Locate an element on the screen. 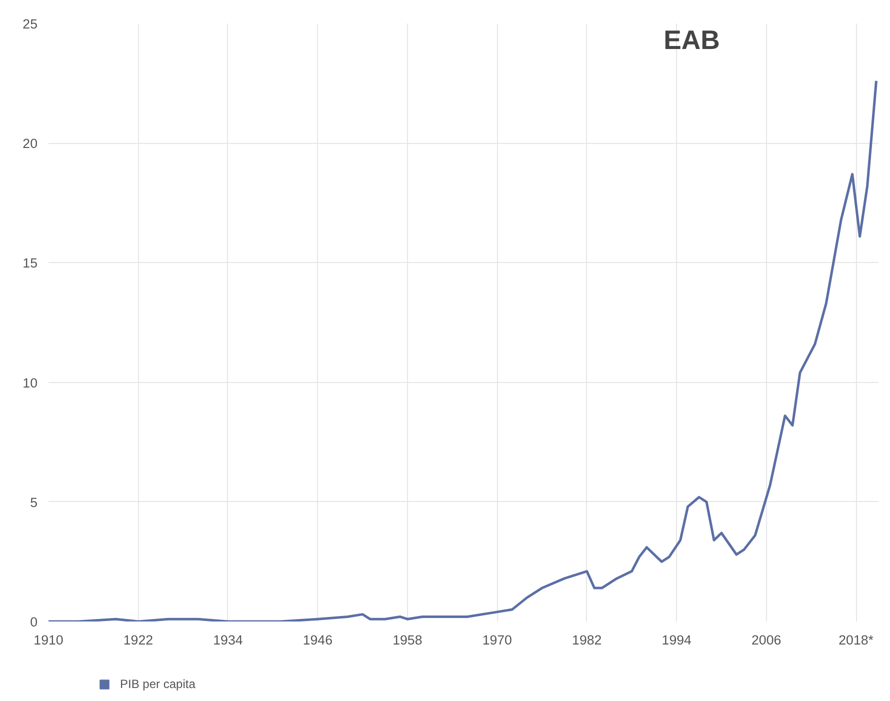 This screenshot has height=701, width=890. y-tick-label: 20 is located at coordinates (30, 144).